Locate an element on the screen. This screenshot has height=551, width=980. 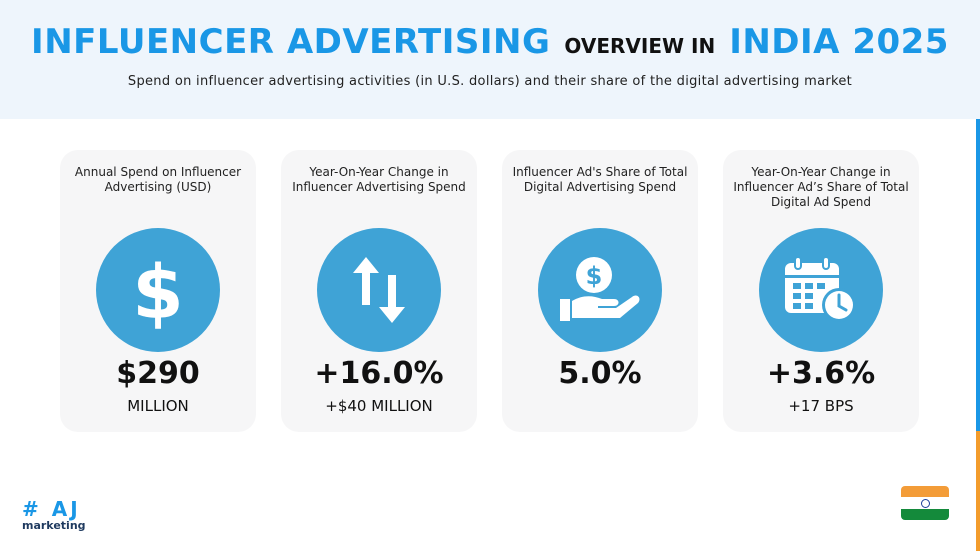
up-down-arrows-icon is located at coordinates (379, 290).